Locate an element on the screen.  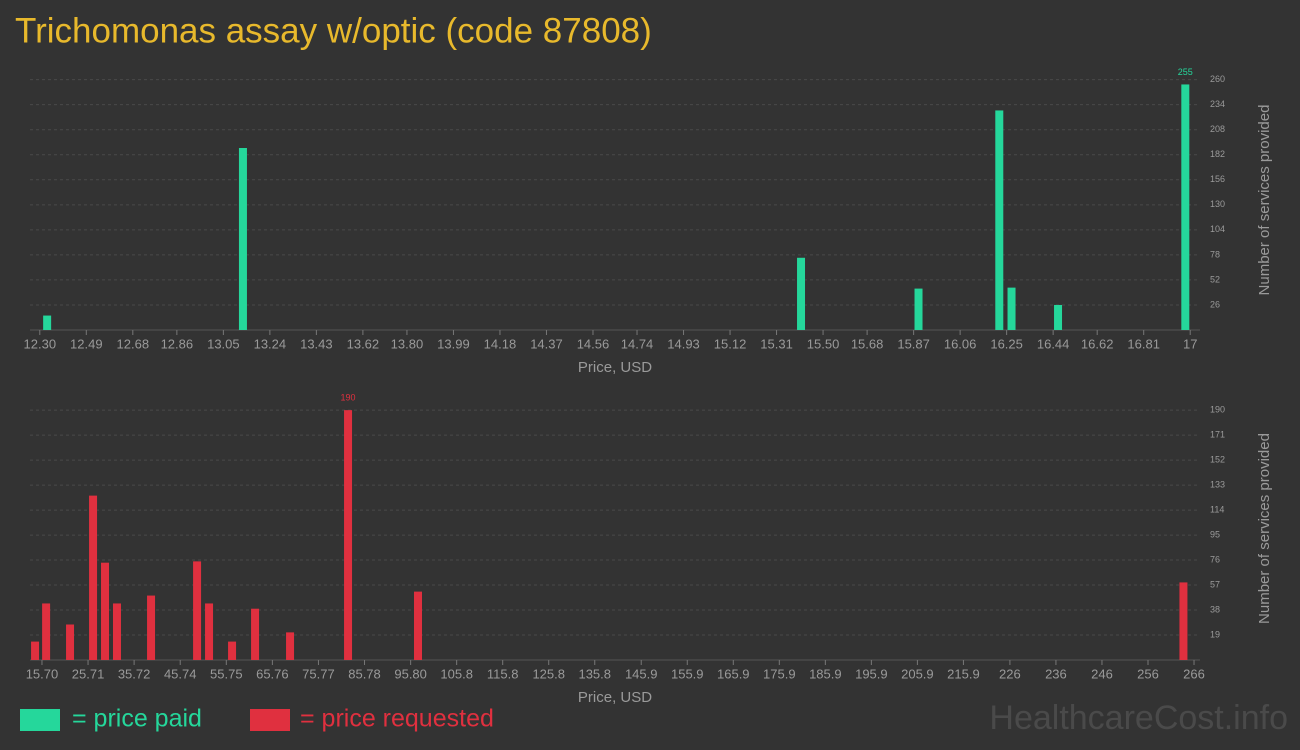
x-tick-label: 17 is located at coordinates (1190, 343).